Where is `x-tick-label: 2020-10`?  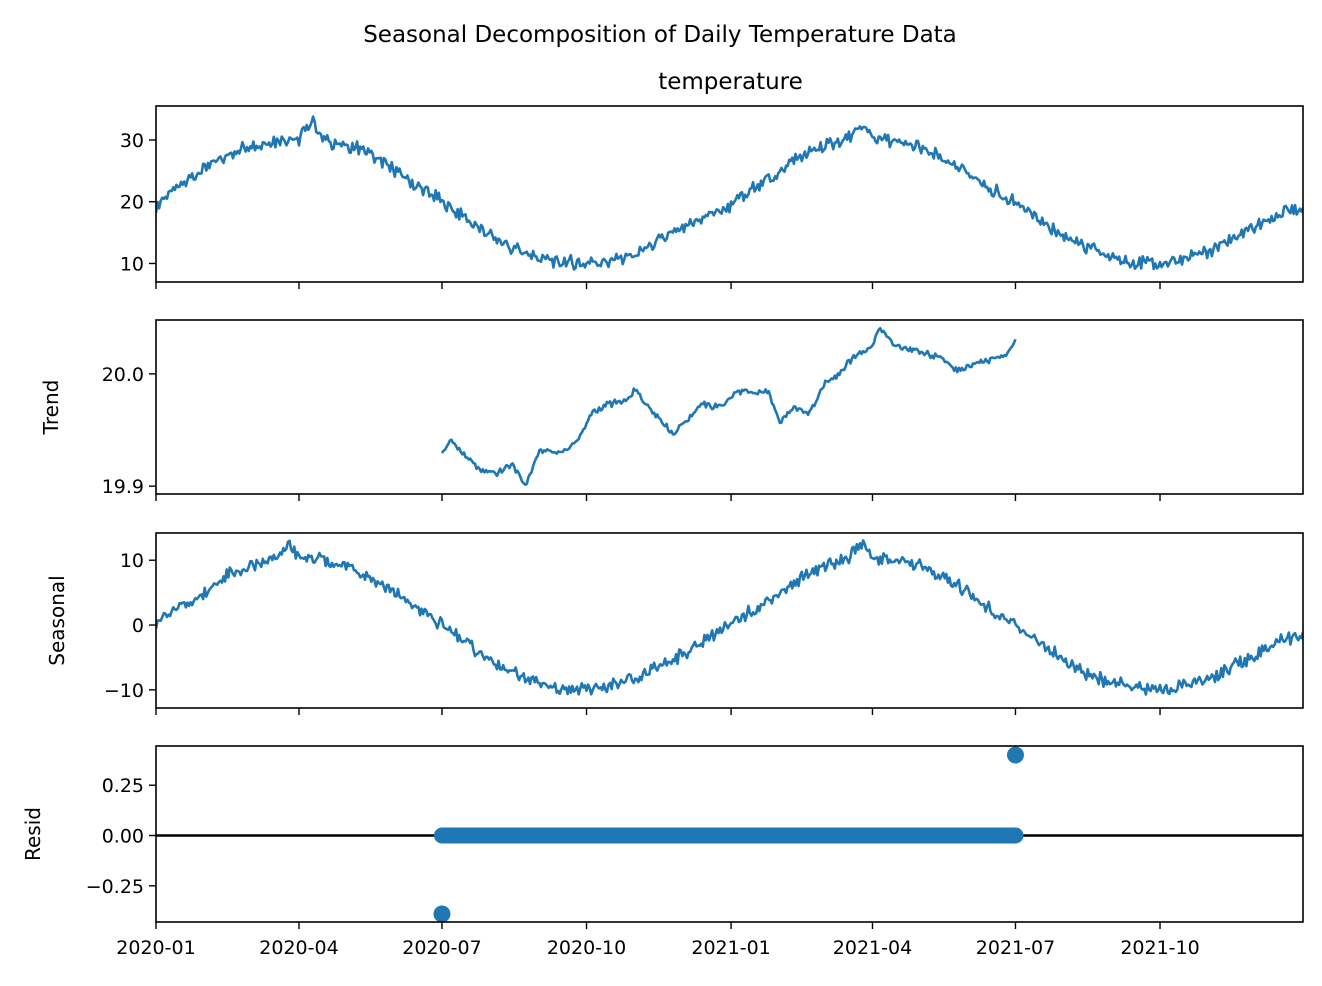 x-tick-label: 2020-10 is located at coordinates (586, 948).